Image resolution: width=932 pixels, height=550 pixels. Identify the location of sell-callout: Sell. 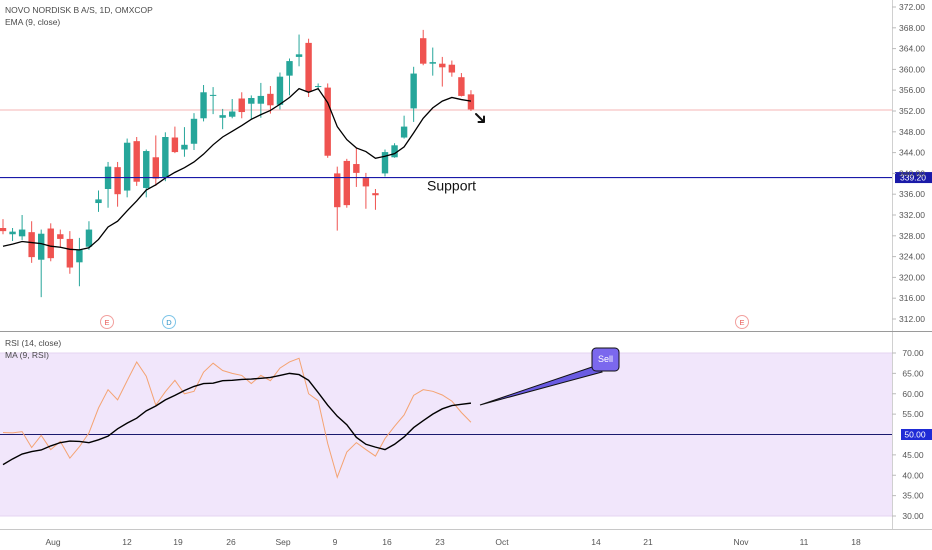
(549, 376).